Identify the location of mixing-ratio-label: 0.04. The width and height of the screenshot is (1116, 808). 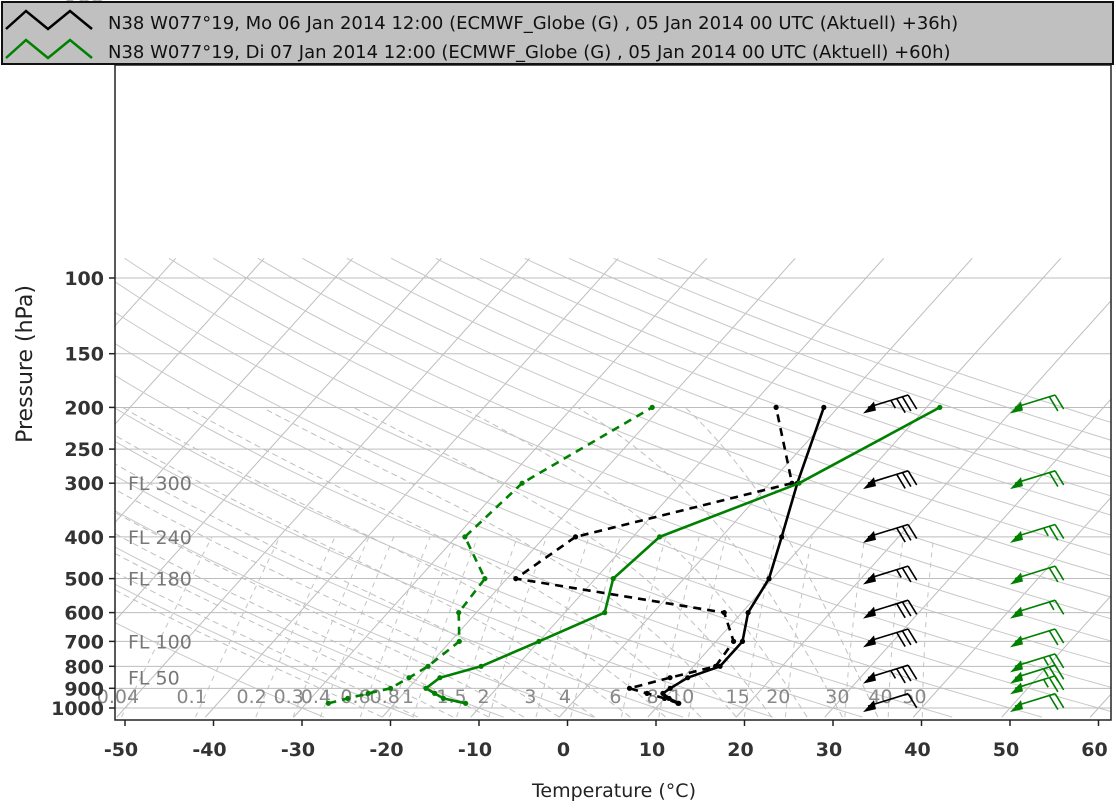
(118, 697).